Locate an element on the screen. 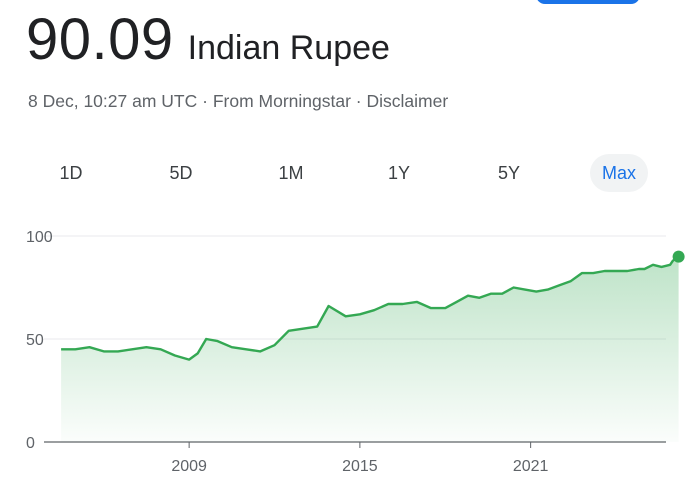 Image resolution: width=690 pixels, height=498 pixels. y-tick-label: 100 is located at coordinates (39, 237).